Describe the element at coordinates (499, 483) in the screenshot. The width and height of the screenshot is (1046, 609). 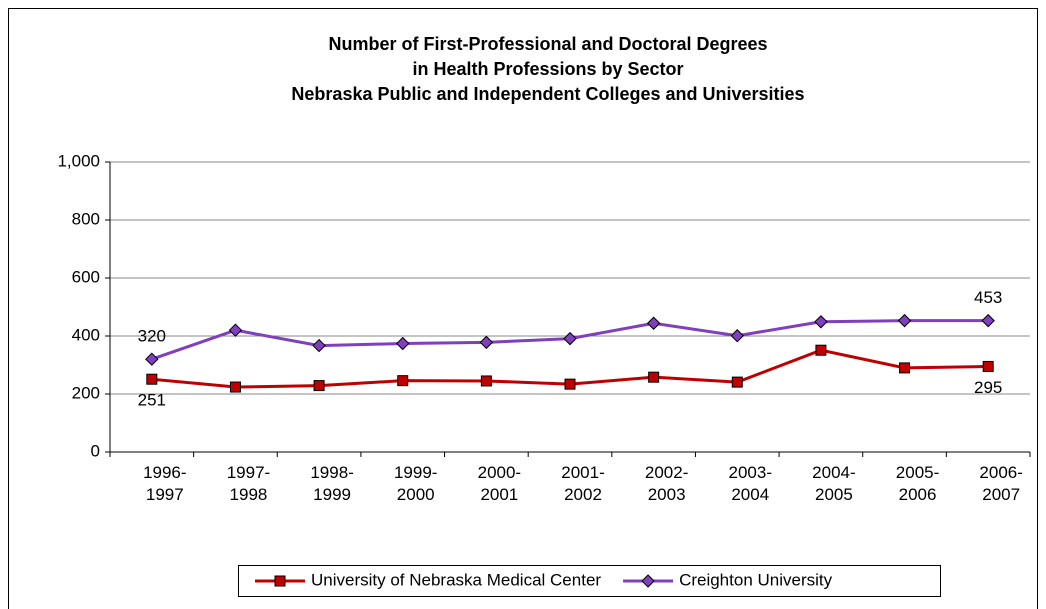
I see `x-tick-label: 2000-2001` at that location.